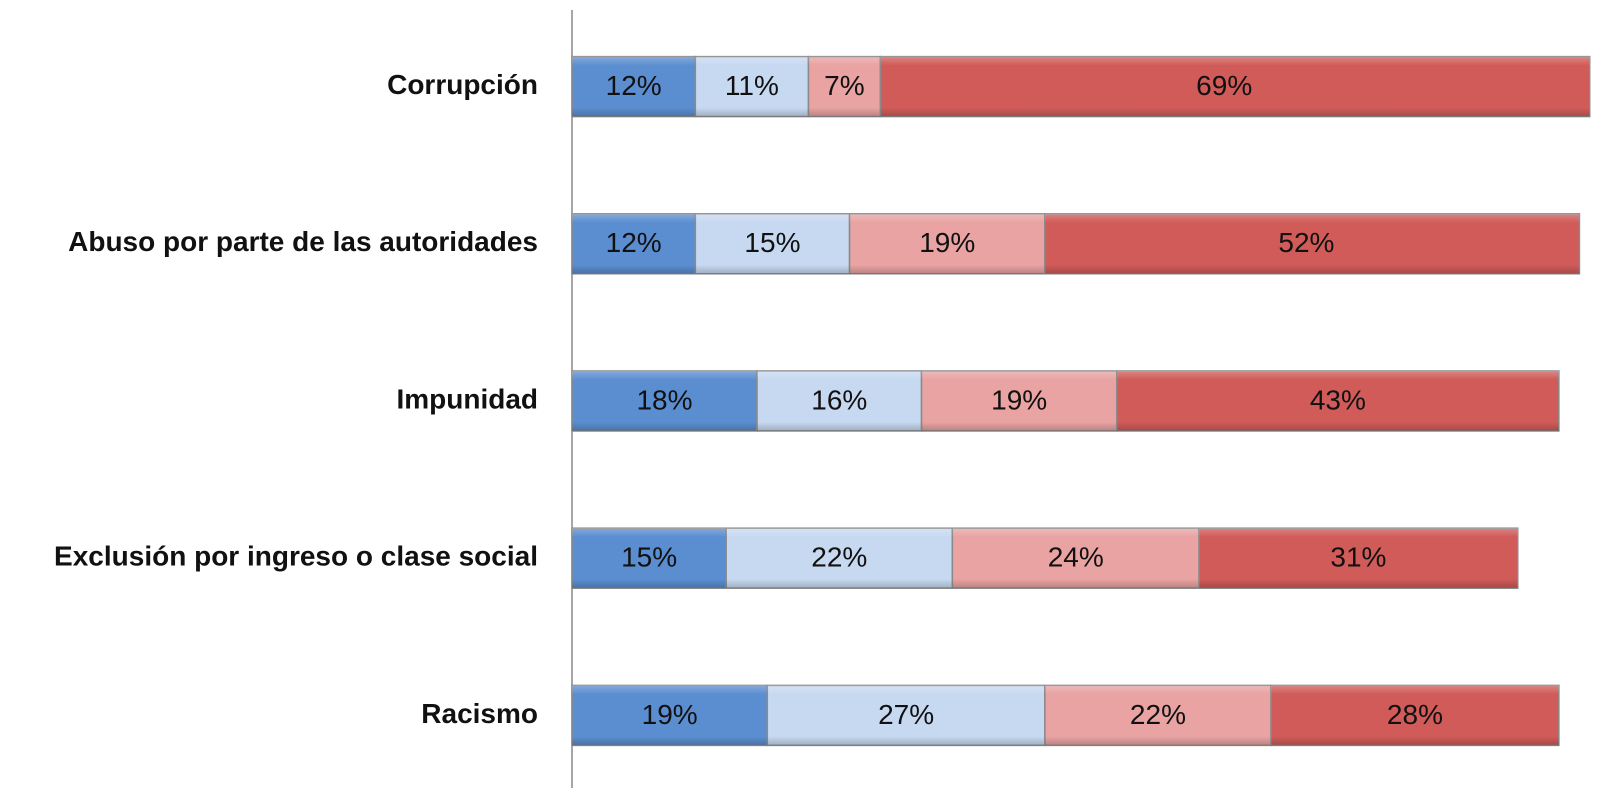 The image size is (1616, 812). Describe the element at coordinates (839, 399) in the screenshot. I see `value-label: 16%` at that location.